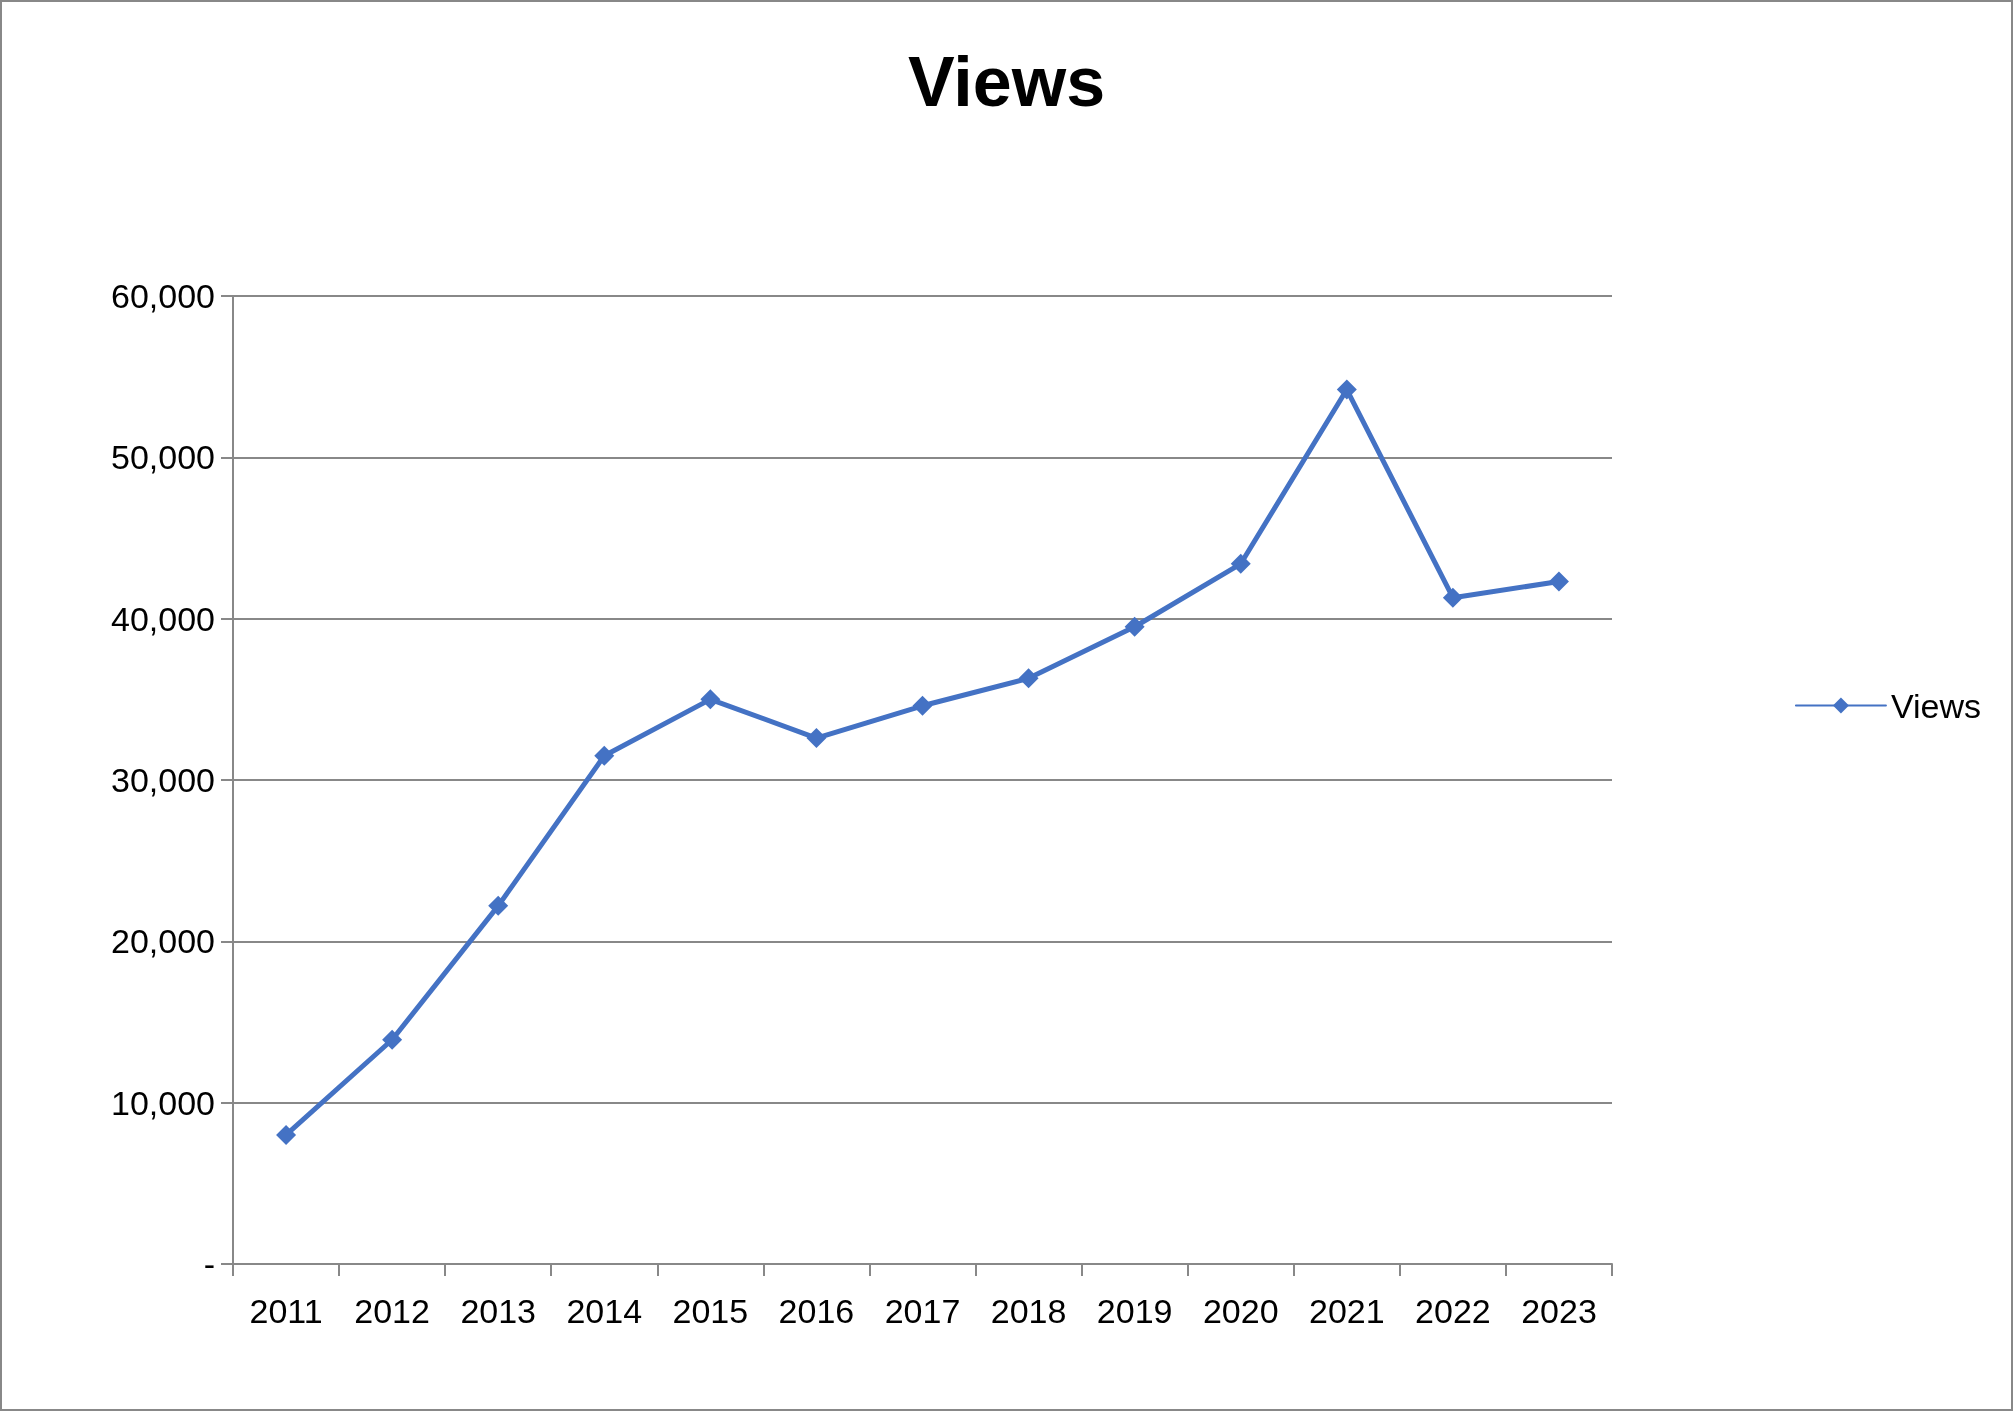 The width and height of the screenshot is (2013, 1411). Describe the element at coordinates (1028, 1311) in the screenshot. I see `x-tick-label: 2018` at that location.